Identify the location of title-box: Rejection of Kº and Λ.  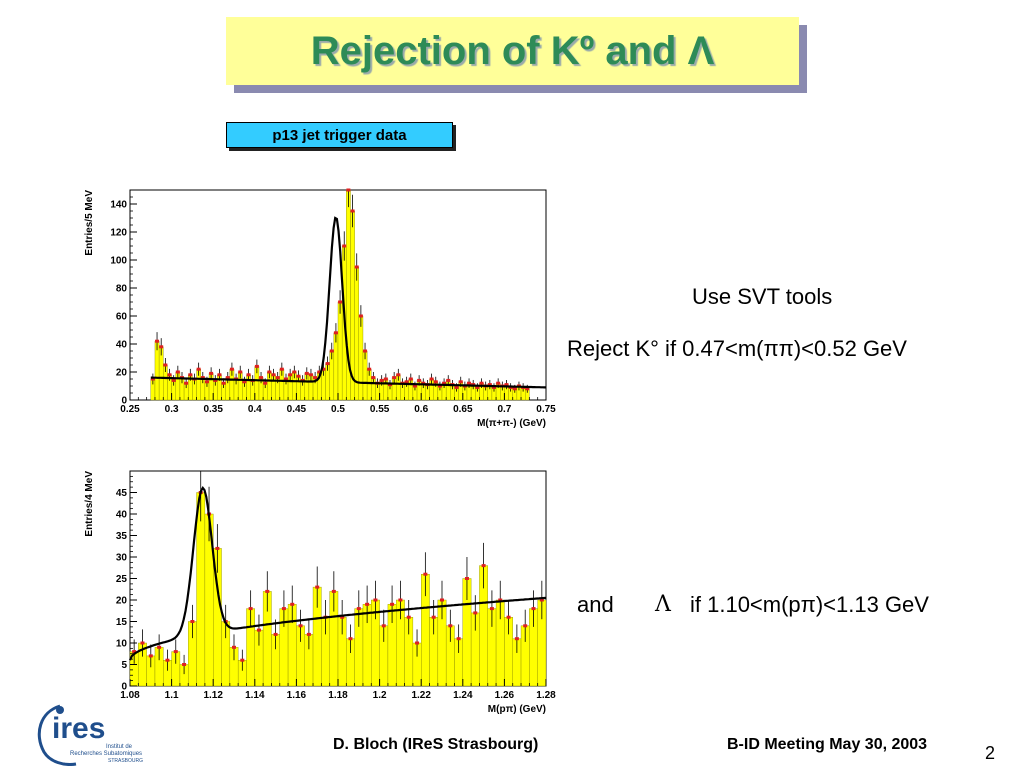
(512, 51).